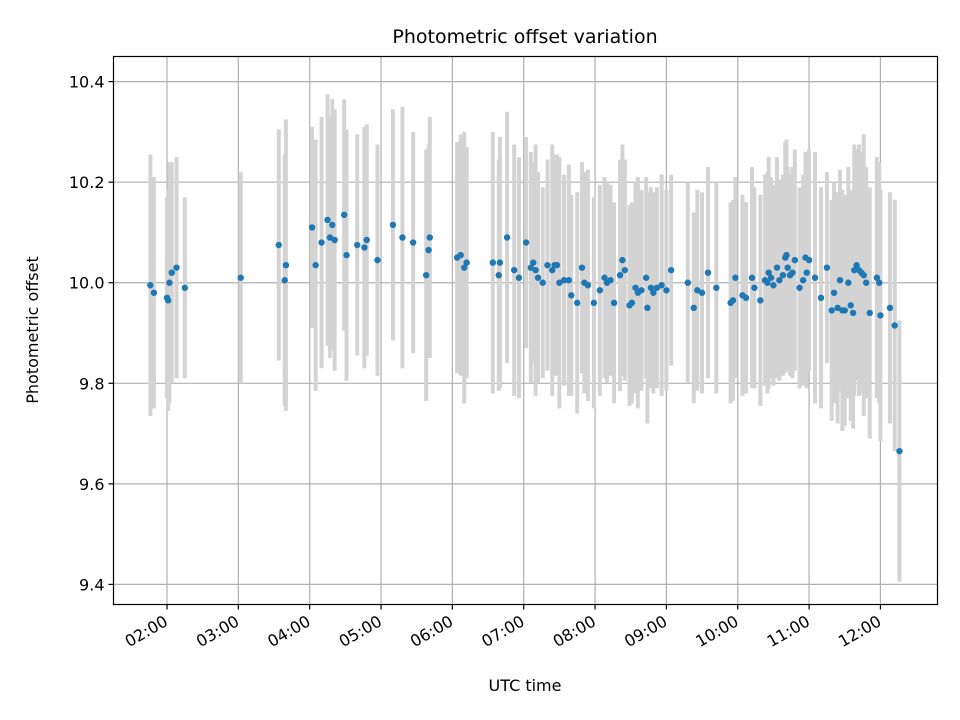 Image resolution: width=960 pixels, height=720 pixels. What do you see at coordinates (91, 383) in the screenshot?
I see `y-tick-label: 9.8` at bounding box center [91, 383].